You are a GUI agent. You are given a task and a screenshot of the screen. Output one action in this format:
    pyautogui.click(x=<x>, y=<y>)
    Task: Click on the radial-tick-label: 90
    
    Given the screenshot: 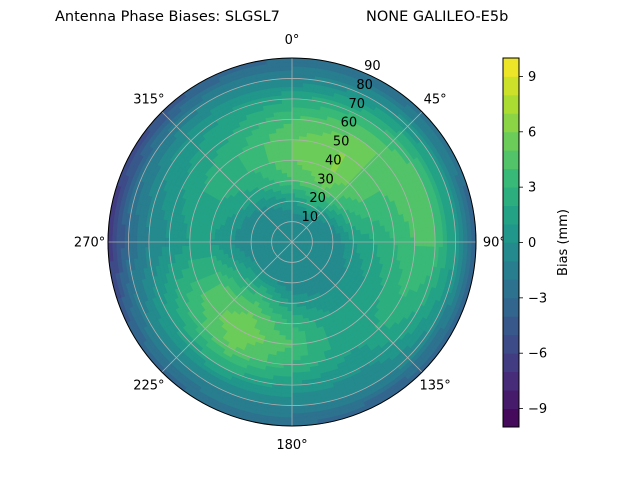 What is the action you would take?
    pyautogui.click(x=372, y=66)
    